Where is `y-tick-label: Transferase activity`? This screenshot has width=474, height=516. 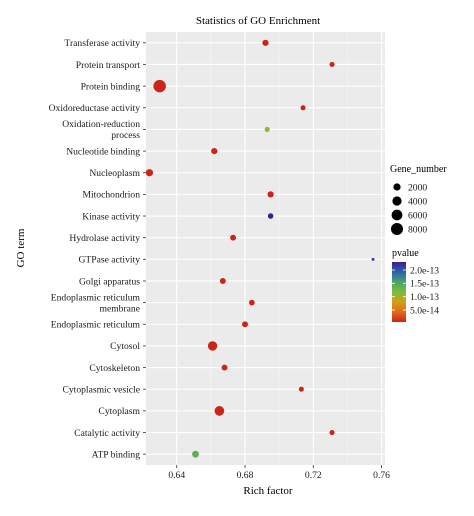 y-tick-label: Transferase activity is located at coordinates (102, 43).